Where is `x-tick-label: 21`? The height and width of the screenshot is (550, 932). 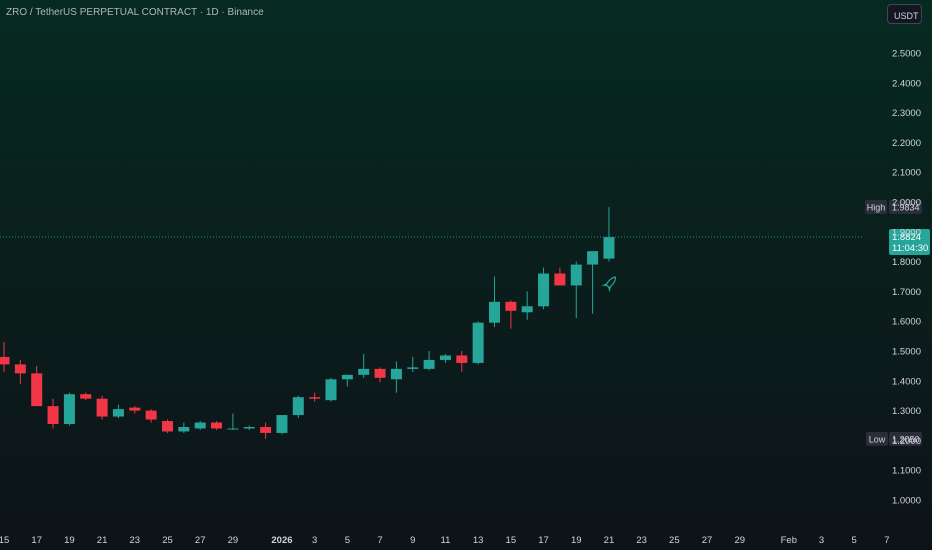 x-tick-label: 21 is located at coordinates (102, 540).